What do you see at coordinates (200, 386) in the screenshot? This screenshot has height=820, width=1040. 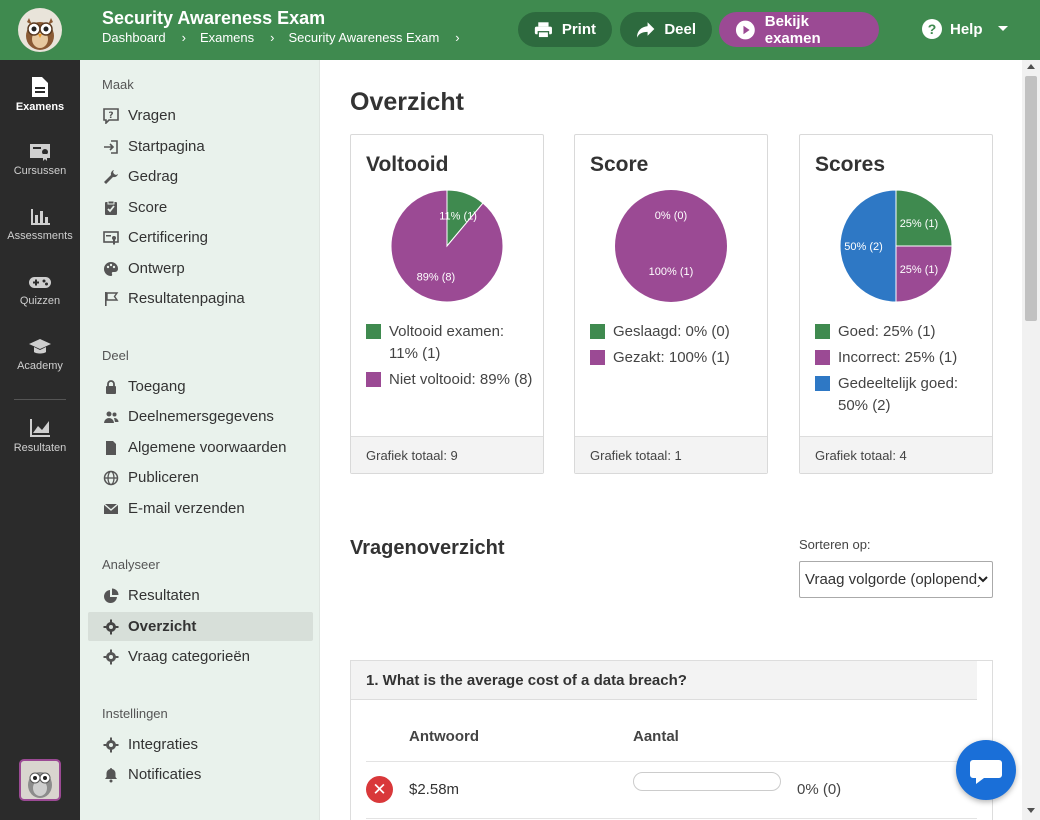 I see `sidebar-item-toegang: Toegang` at bounding box center [200, 386].